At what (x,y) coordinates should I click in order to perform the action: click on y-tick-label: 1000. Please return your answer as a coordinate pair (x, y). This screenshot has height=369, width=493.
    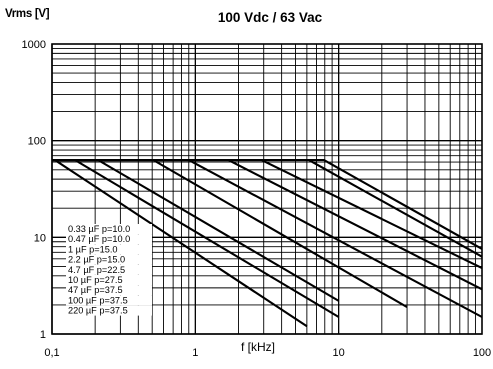
    Looking at the image, I should click on (34, 45).